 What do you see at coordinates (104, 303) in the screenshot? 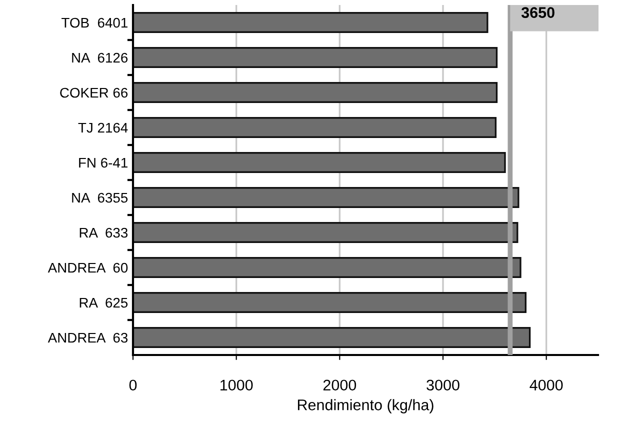
I see `y-tick-label: RA 625` at bounding box center [104, 303].